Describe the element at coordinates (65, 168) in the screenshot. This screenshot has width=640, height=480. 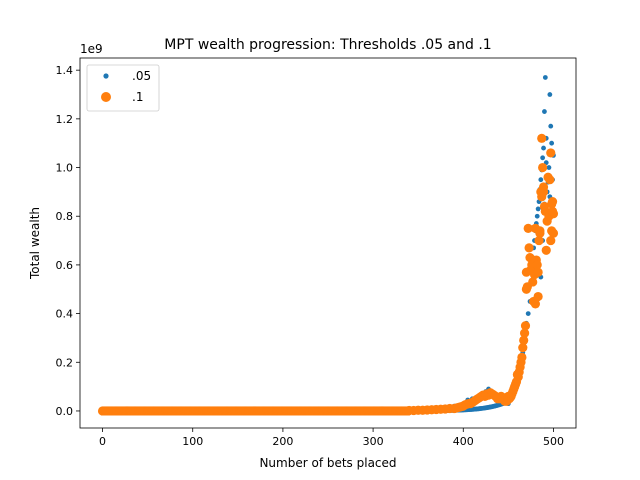
I see `y-tick-label: 1.0` at that location.